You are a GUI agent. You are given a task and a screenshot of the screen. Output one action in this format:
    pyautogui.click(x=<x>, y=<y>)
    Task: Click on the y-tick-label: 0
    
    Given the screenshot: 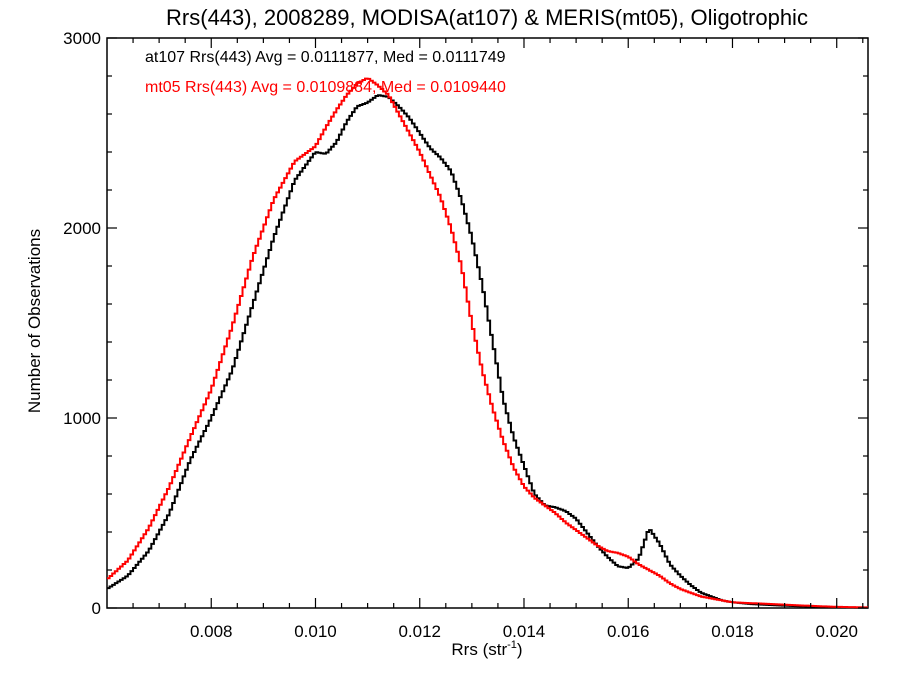 What is the action you would take?
    pyautogui.click(x=96, y=608)
    